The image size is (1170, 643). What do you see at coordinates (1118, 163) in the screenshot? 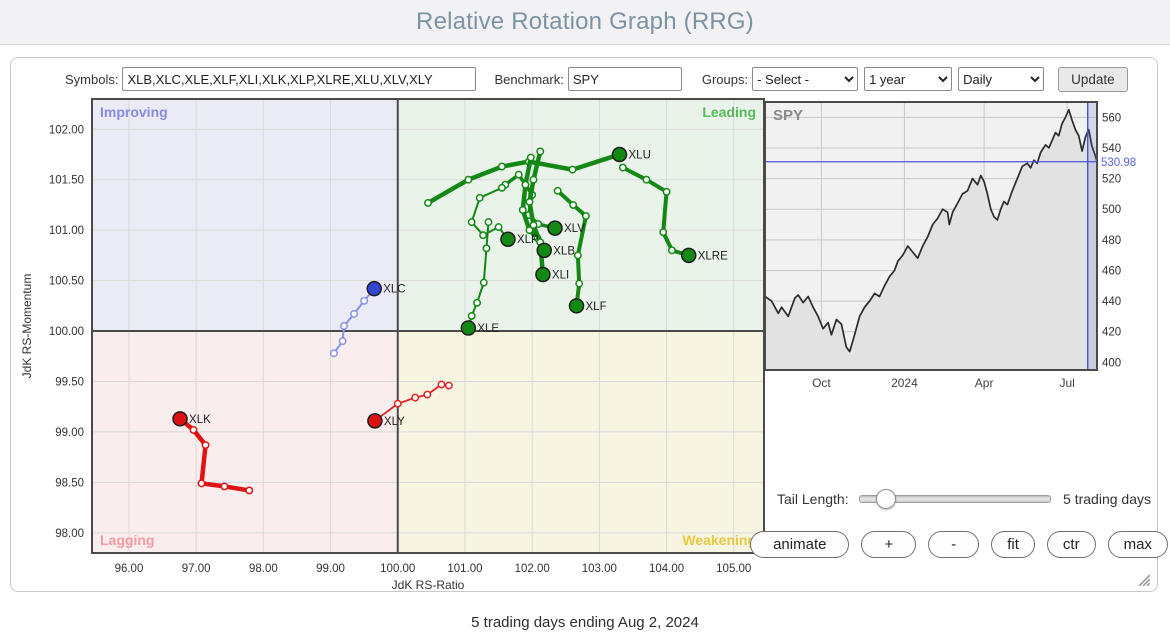
I see `spy-last-price-label: 530.98` at bounding box center [1118, 163].